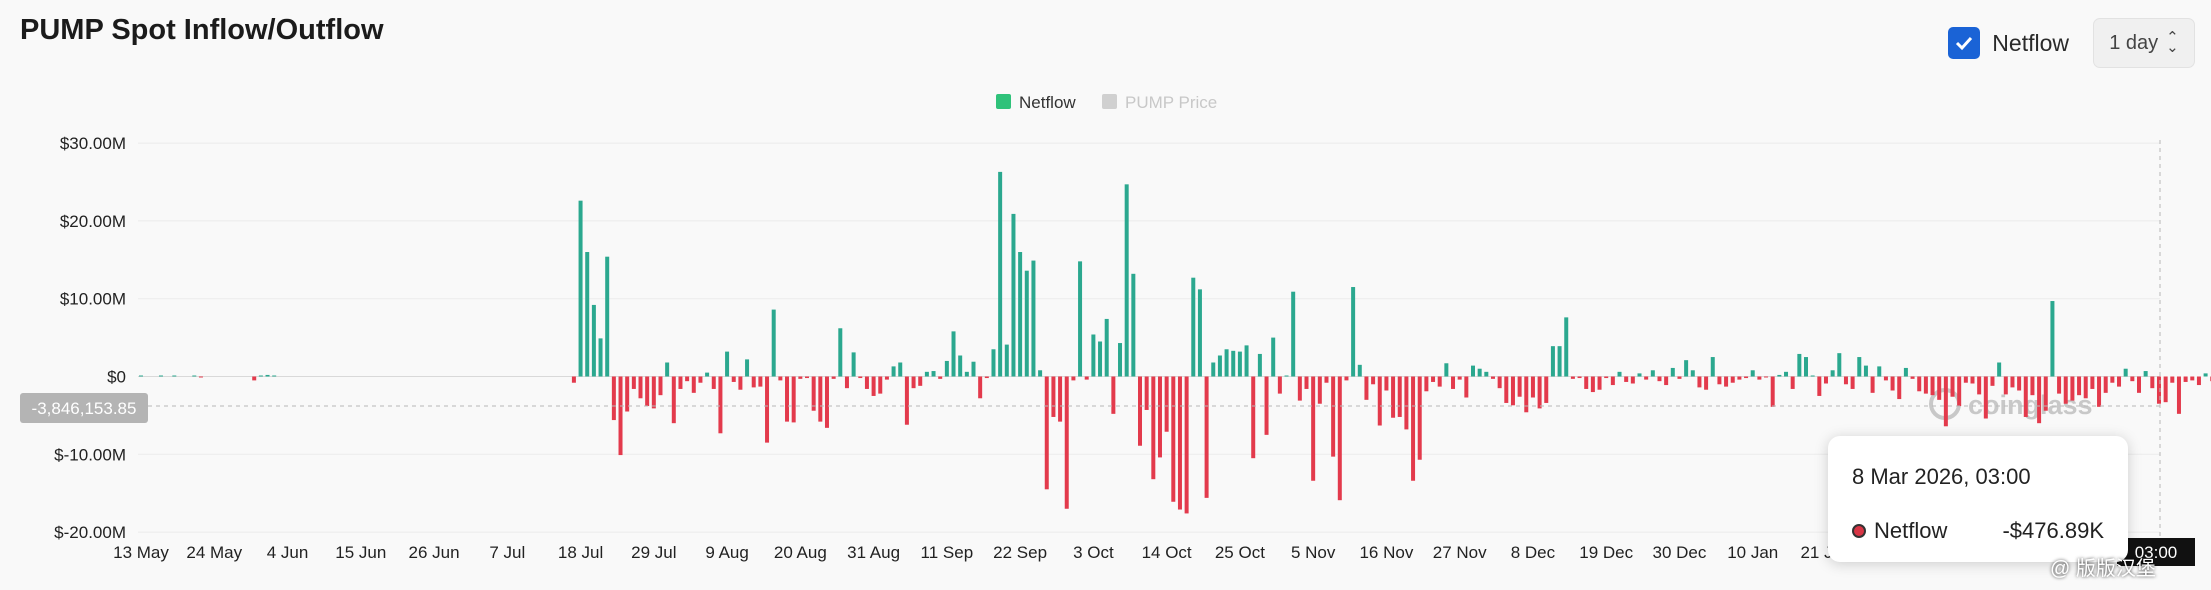  What do you see at coordinates (2156, 552) in the screenshot?
I see `crosshair-x-label: 03:00` at bounding box center [2156, 552].